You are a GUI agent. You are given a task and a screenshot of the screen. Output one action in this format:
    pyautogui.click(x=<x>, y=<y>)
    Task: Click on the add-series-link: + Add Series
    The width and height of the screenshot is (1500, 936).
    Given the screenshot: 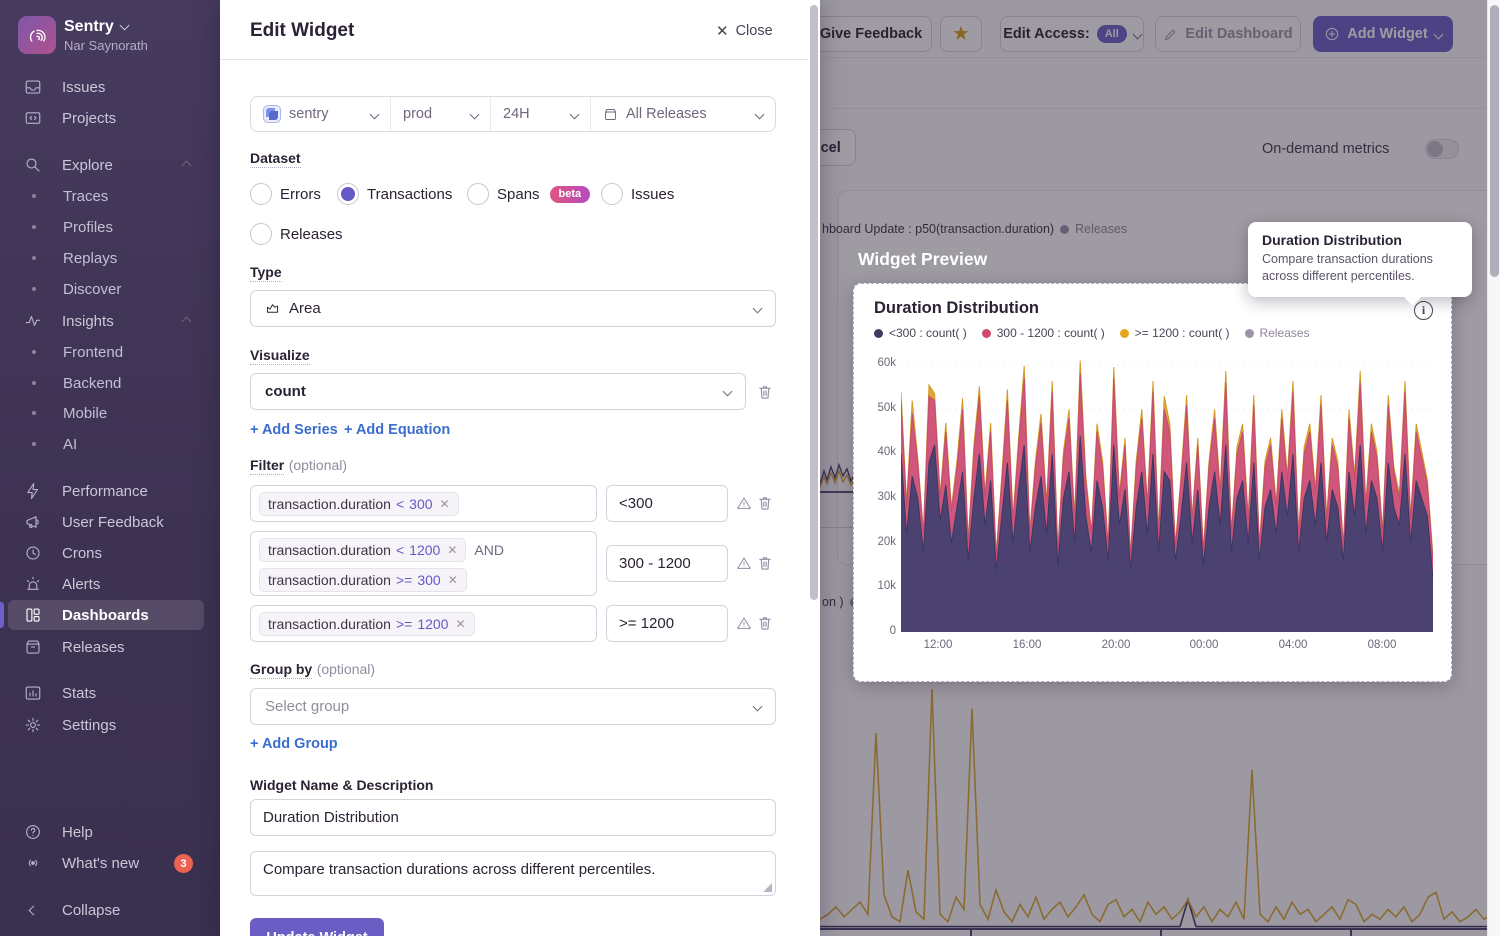 What is the action you would take?
    pyautogui.click(x=294, y=430)
    